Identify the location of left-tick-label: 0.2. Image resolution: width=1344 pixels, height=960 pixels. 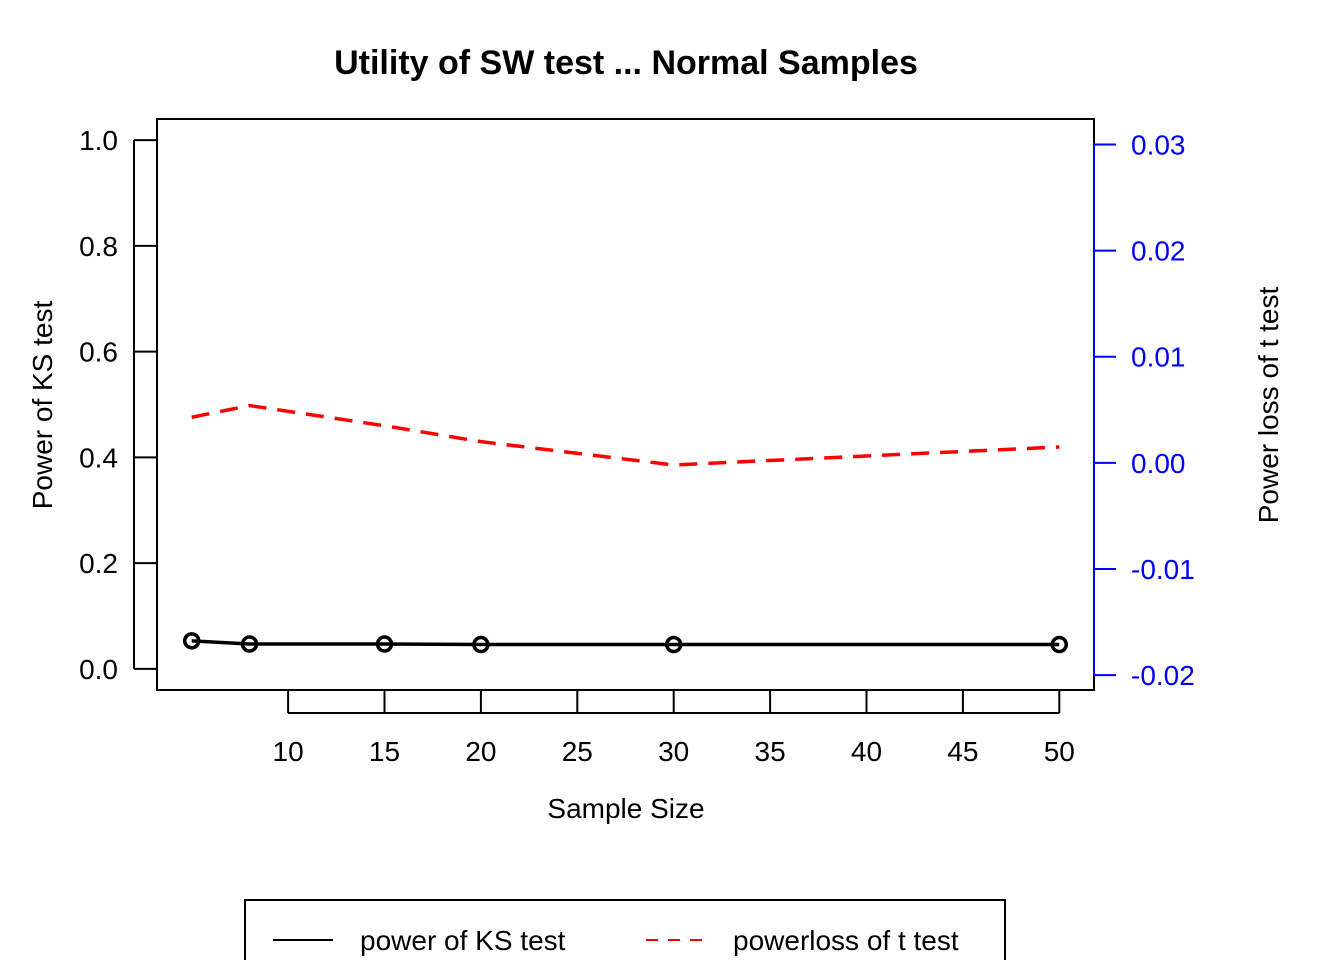
(98, 563).